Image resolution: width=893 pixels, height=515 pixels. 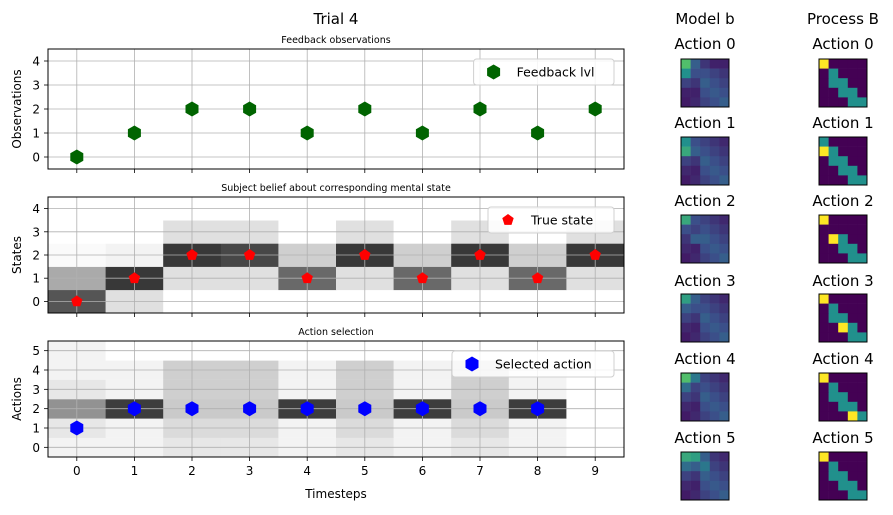 What do you see at coordinates (842, 201) in the screenshot?
I see `process-matrix-title: Action 2` at bounding box center [842, 201].